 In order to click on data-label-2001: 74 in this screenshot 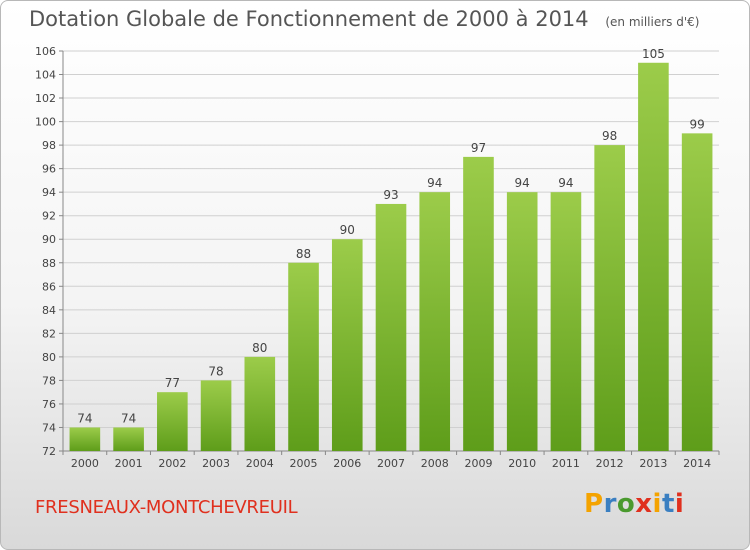, I will do `click(128, 418)`.